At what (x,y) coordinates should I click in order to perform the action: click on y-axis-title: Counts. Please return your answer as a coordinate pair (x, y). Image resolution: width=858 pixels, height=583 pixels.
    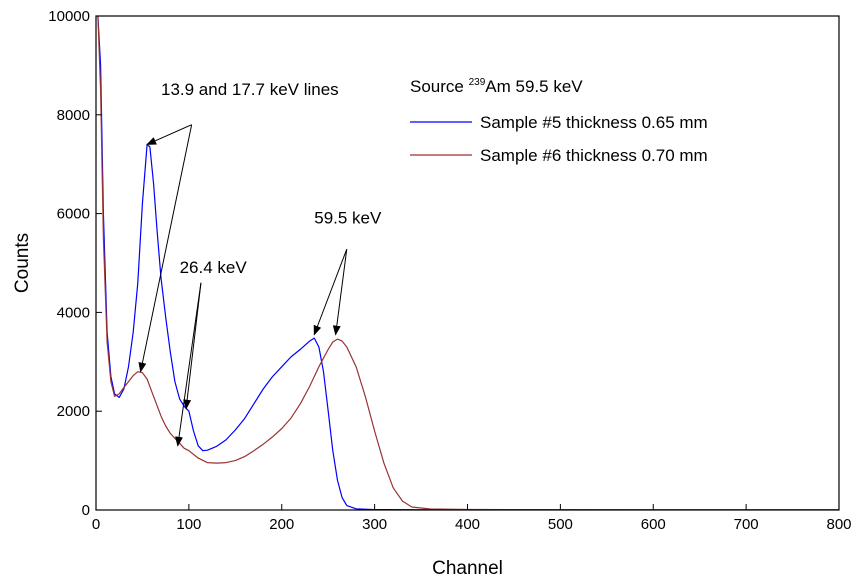
    Looking at the image, I should click on (22, 263).